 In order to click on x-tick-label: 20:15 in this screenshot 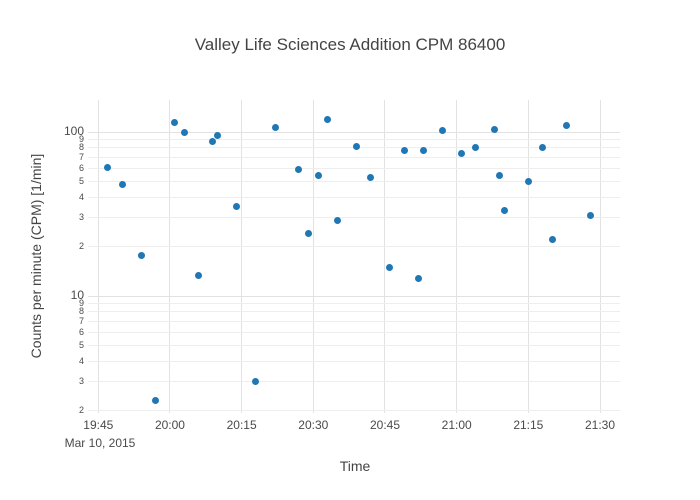, I will do `click(241, 425)`.